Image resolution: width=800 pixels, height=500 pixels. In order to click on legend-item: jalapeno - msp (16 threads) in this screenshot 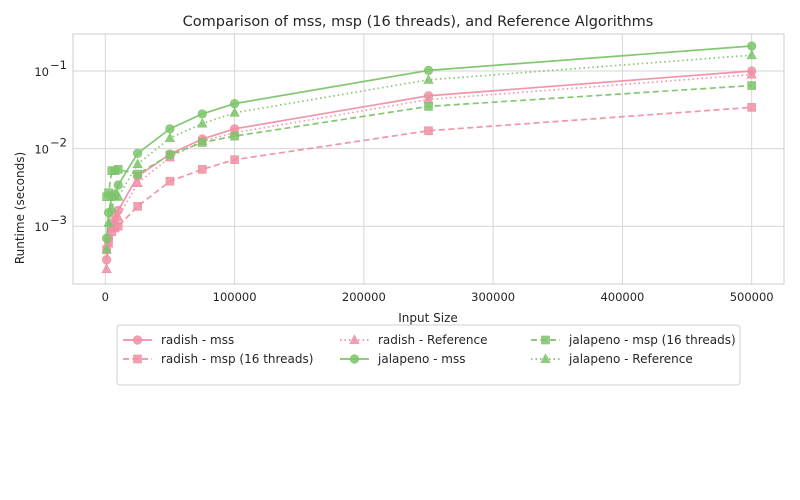, I will do `click(633, 340)`.